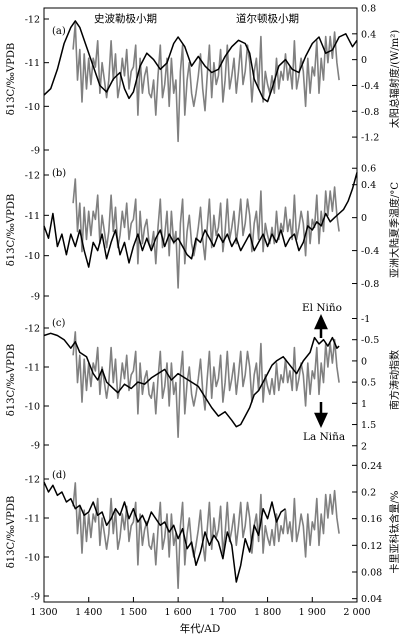  I want to click on x-tick-label: 1 300, so click(43, 612).